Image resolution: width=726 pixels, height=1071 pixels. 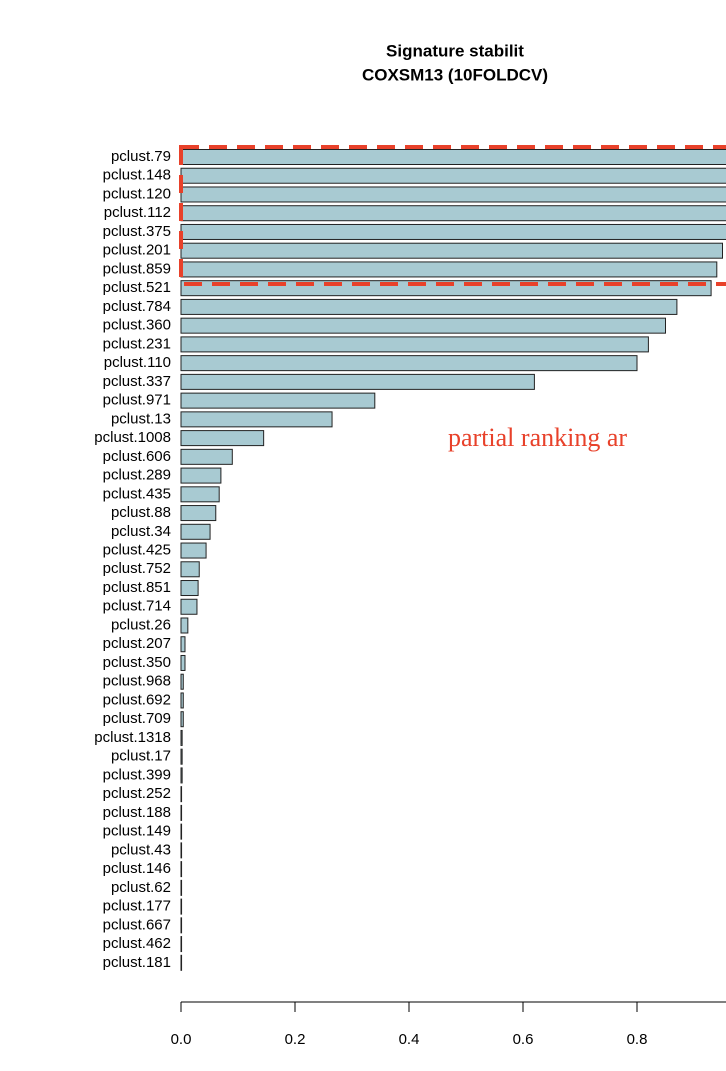 What do you see at coordinates (141, 512) in the screenshot?
I see `y-tick-label: pclust.88` at bounding box center [141, 512].